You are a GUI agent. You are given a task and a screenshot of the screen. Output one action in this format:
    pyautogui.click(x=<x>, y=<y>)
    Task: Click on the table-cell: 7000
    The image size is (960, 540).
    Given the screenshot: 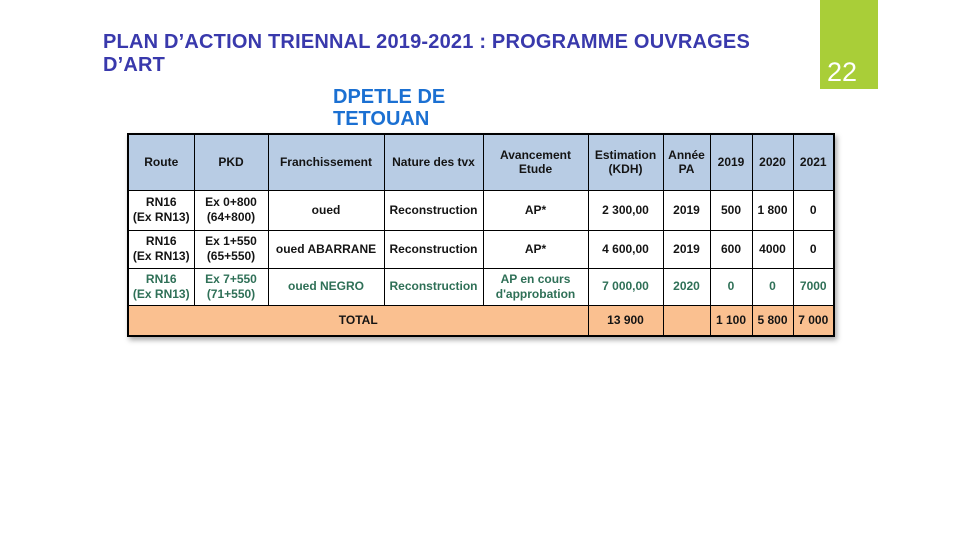 What is the action you would take?
    pyautogui.click(x=813, y=286)
    